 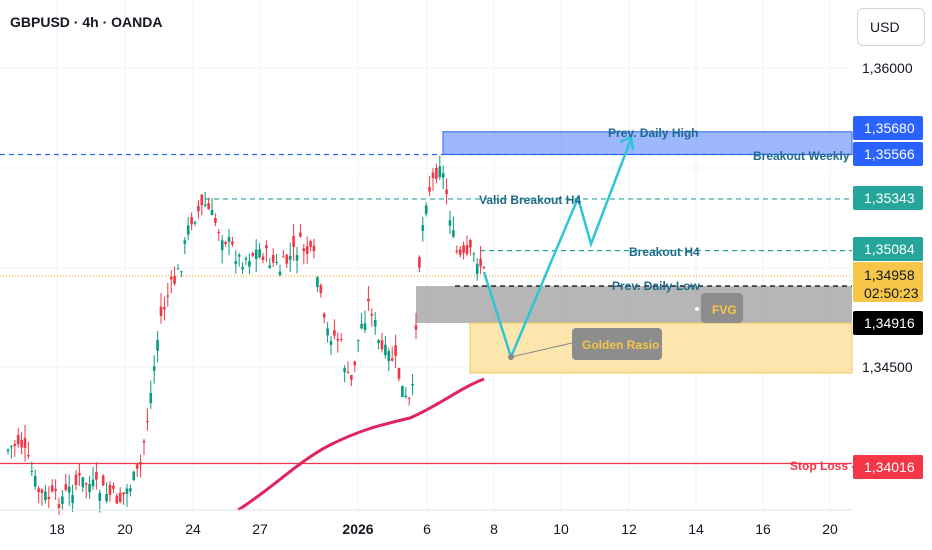 I want to click on time-axis: 18 20 24 27 2026 6 8 10 12 14 16 20, so click(x=426, y=523).